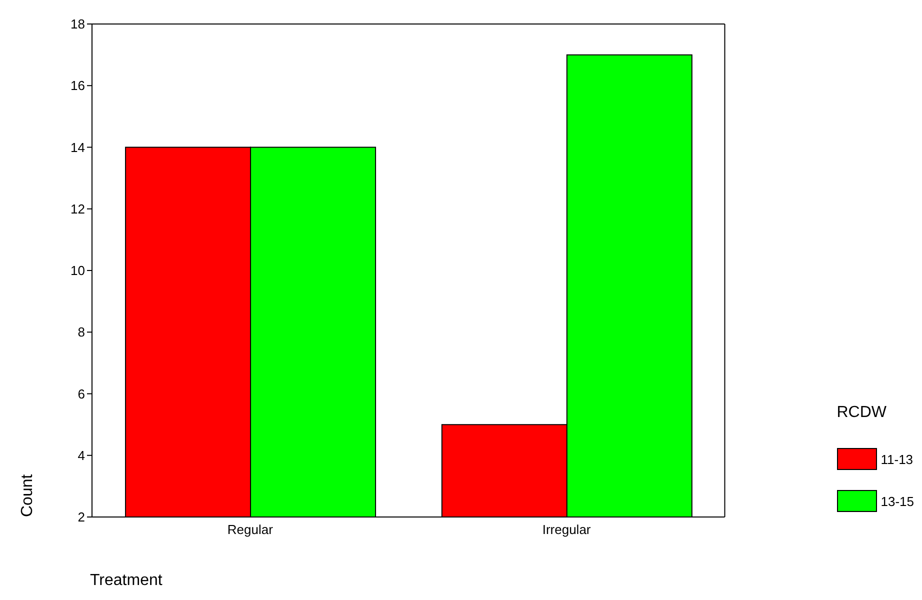  What do you see at coordinates (81, 517) in the screenshot?
I see `y-tick-label: 2` at bounding box center [81, 517].